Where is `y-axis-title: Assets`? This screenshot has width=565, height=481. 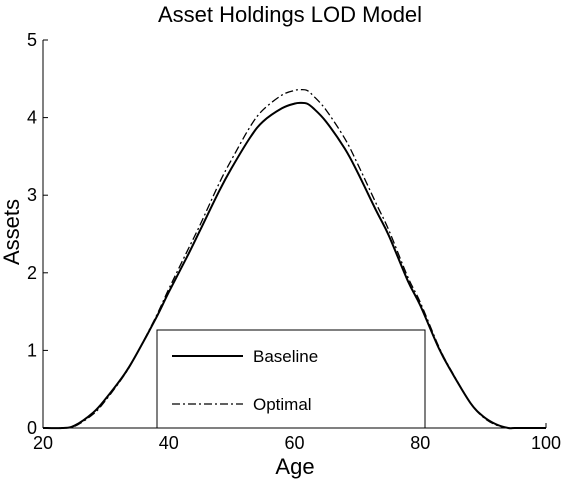 y-axis-title: Assets is located at coordinates (12, 232).